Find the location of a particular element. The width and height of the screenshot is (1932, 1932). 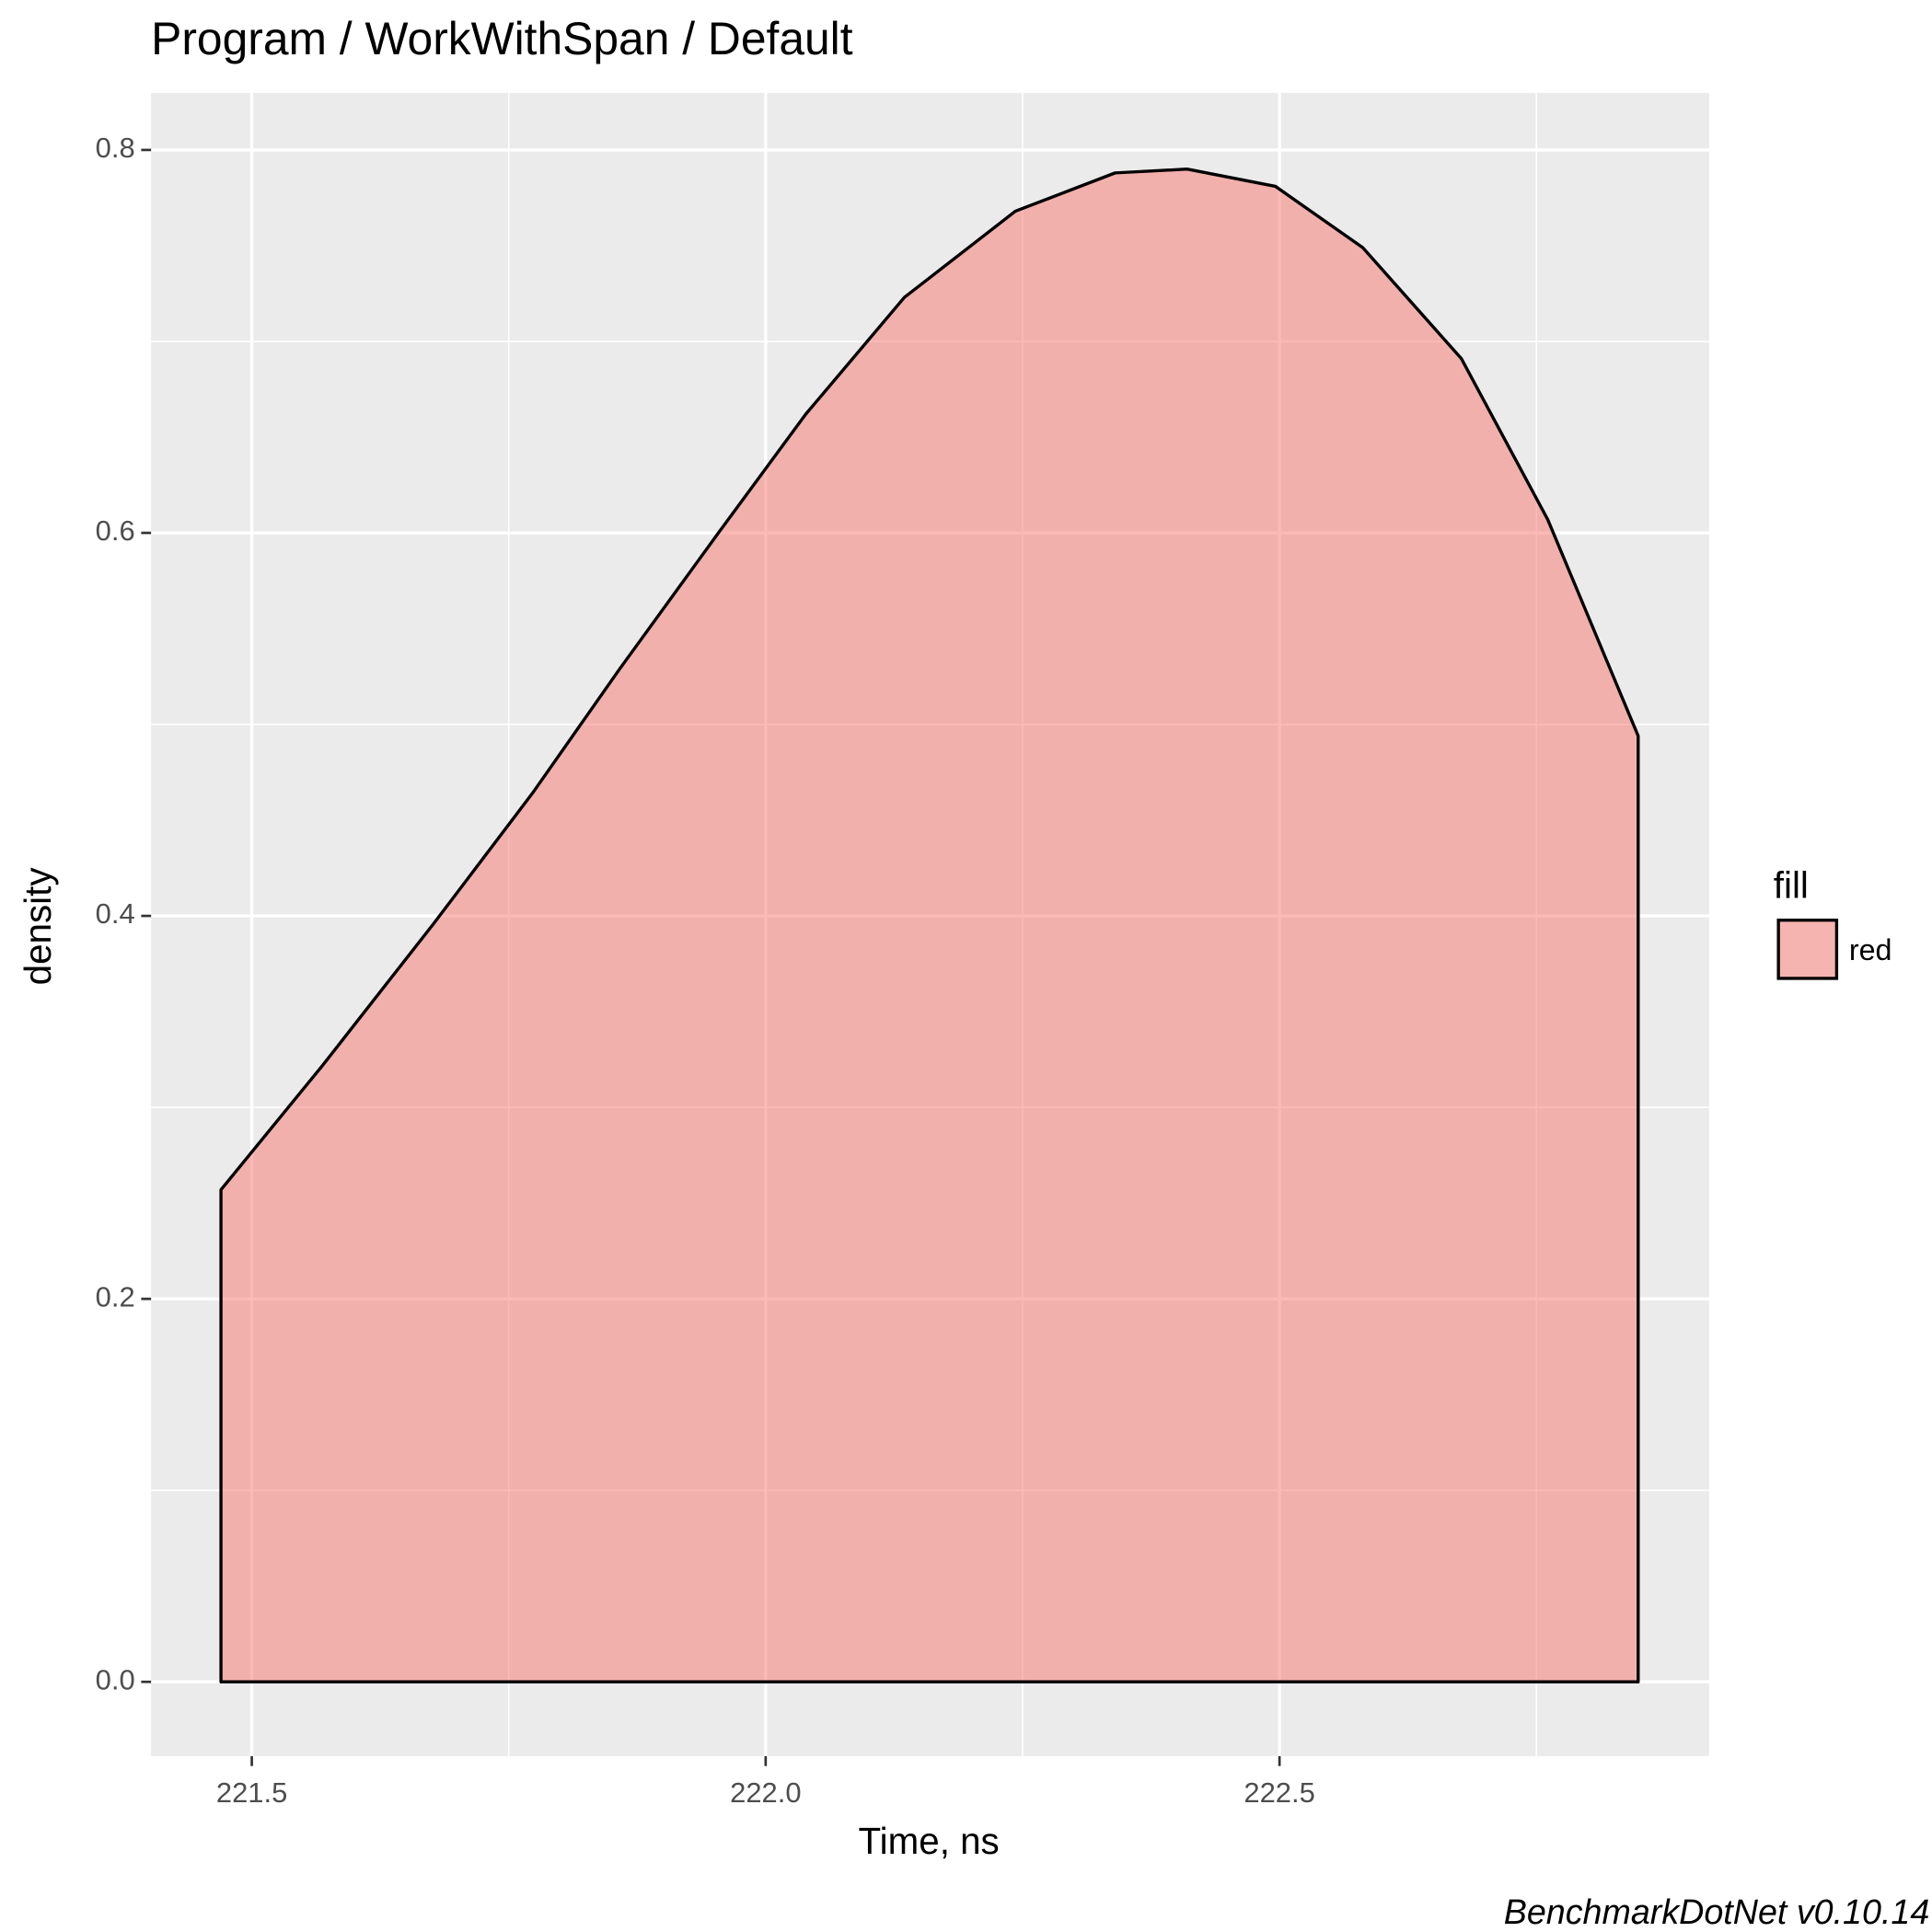

legend-title: fill is located at coordinates (1792, 885).